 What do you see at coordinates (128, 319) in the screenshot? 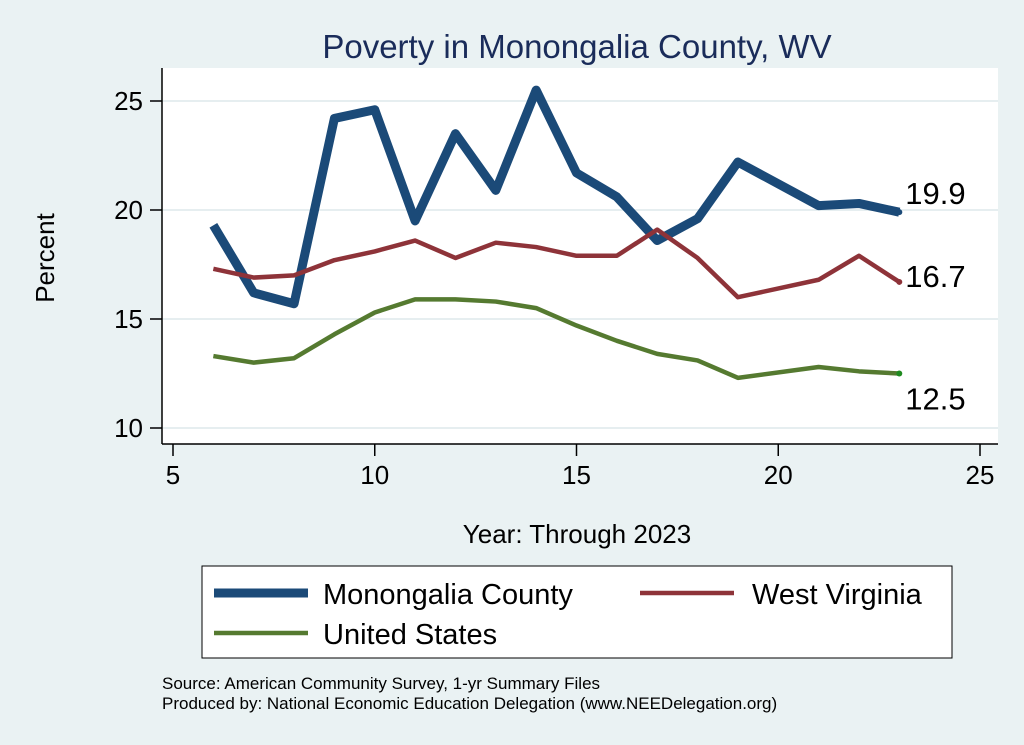
I see `y-tick-label-15: 15` at bounding box center [128, 319].